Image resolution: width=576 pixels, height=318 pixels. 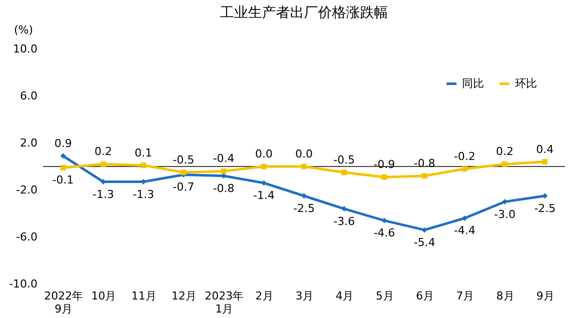 I want to click on x-tick-label: 2023年 1月, so click(x=224, y=303).